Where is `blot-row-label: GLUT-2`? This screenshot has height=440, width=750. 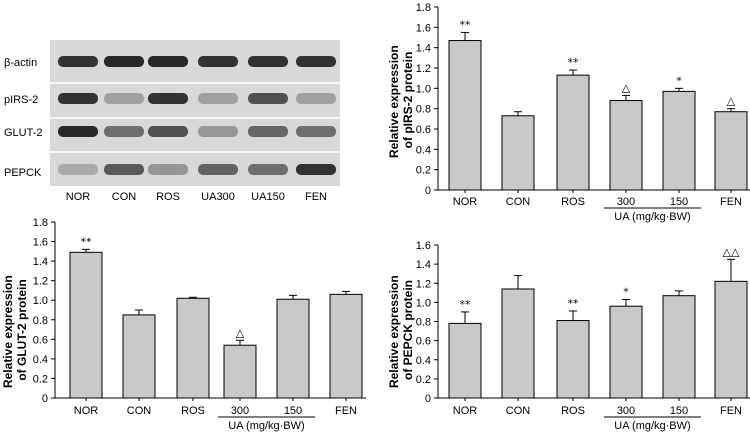 blot-row-label: GLUT-2 is located at coordinates (23, 133).